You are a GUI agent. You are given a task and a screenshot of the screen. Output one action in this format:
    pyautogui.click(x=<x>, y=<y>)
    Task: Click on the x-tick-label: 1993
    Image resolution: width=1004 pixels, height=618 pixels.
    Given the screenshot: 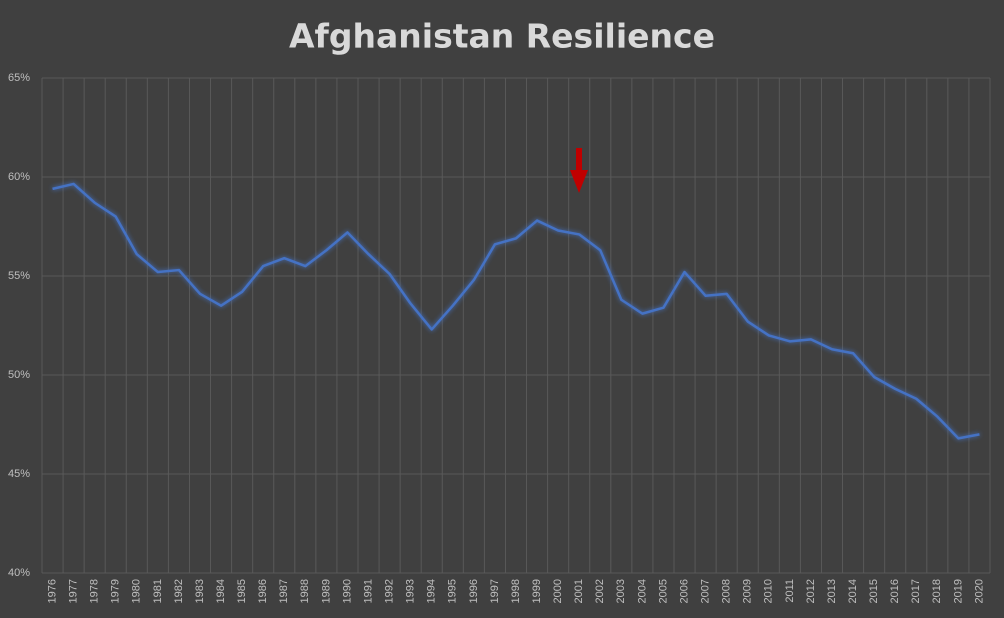 What is the action you would take?
    pyautogui.click(x=411, y=591)
    